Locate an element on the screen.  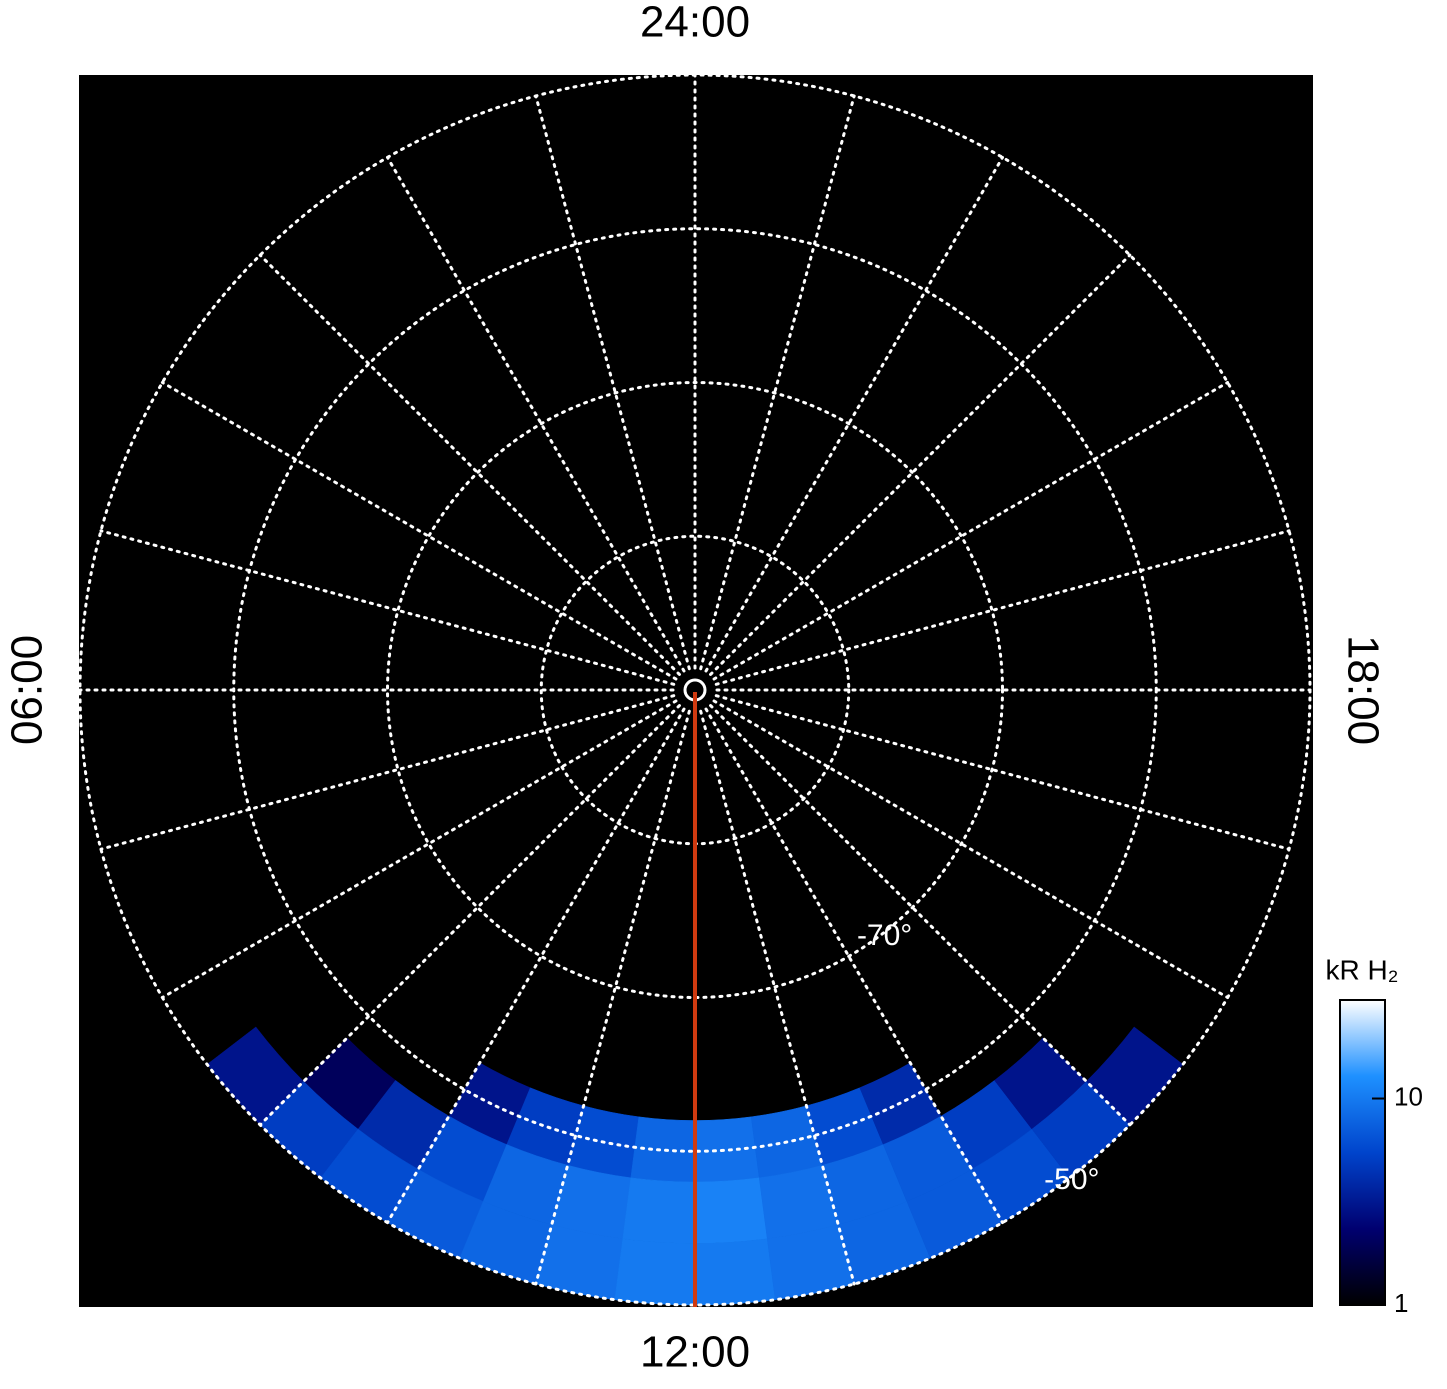
lt-label: 24:00 is located at coordinates (695, 23).